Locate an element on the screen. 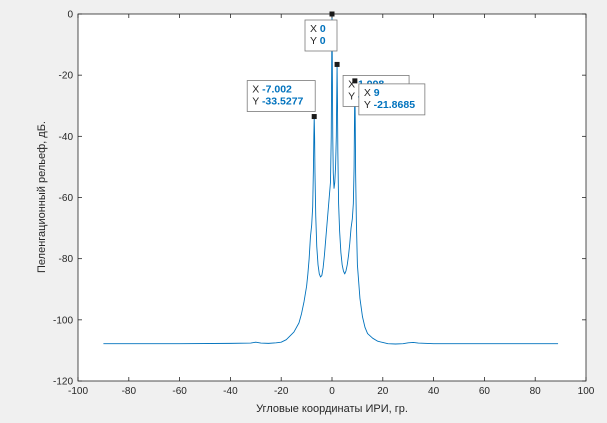 This screenshot has width=607, height=423. datatip-y: Y -33.5277 is located at coordinates (277, 102).